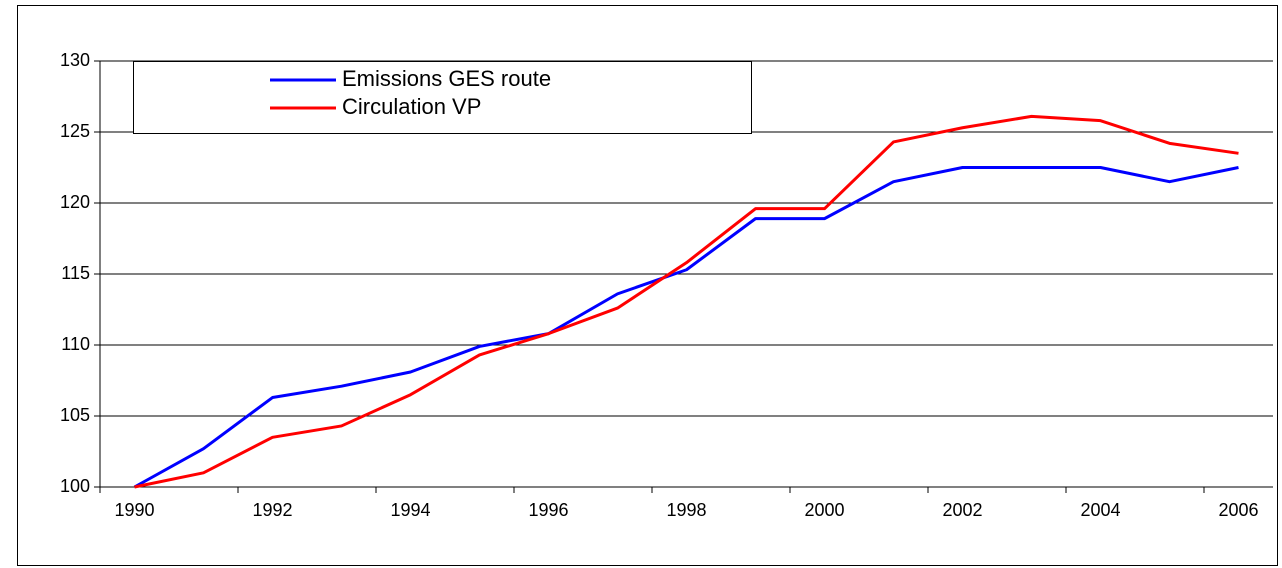 This screenshot has height=568, width=1282. Describe the element at coordinates (824, 510) in the screenshot. I see `x-tick-label: 2000` at that location.